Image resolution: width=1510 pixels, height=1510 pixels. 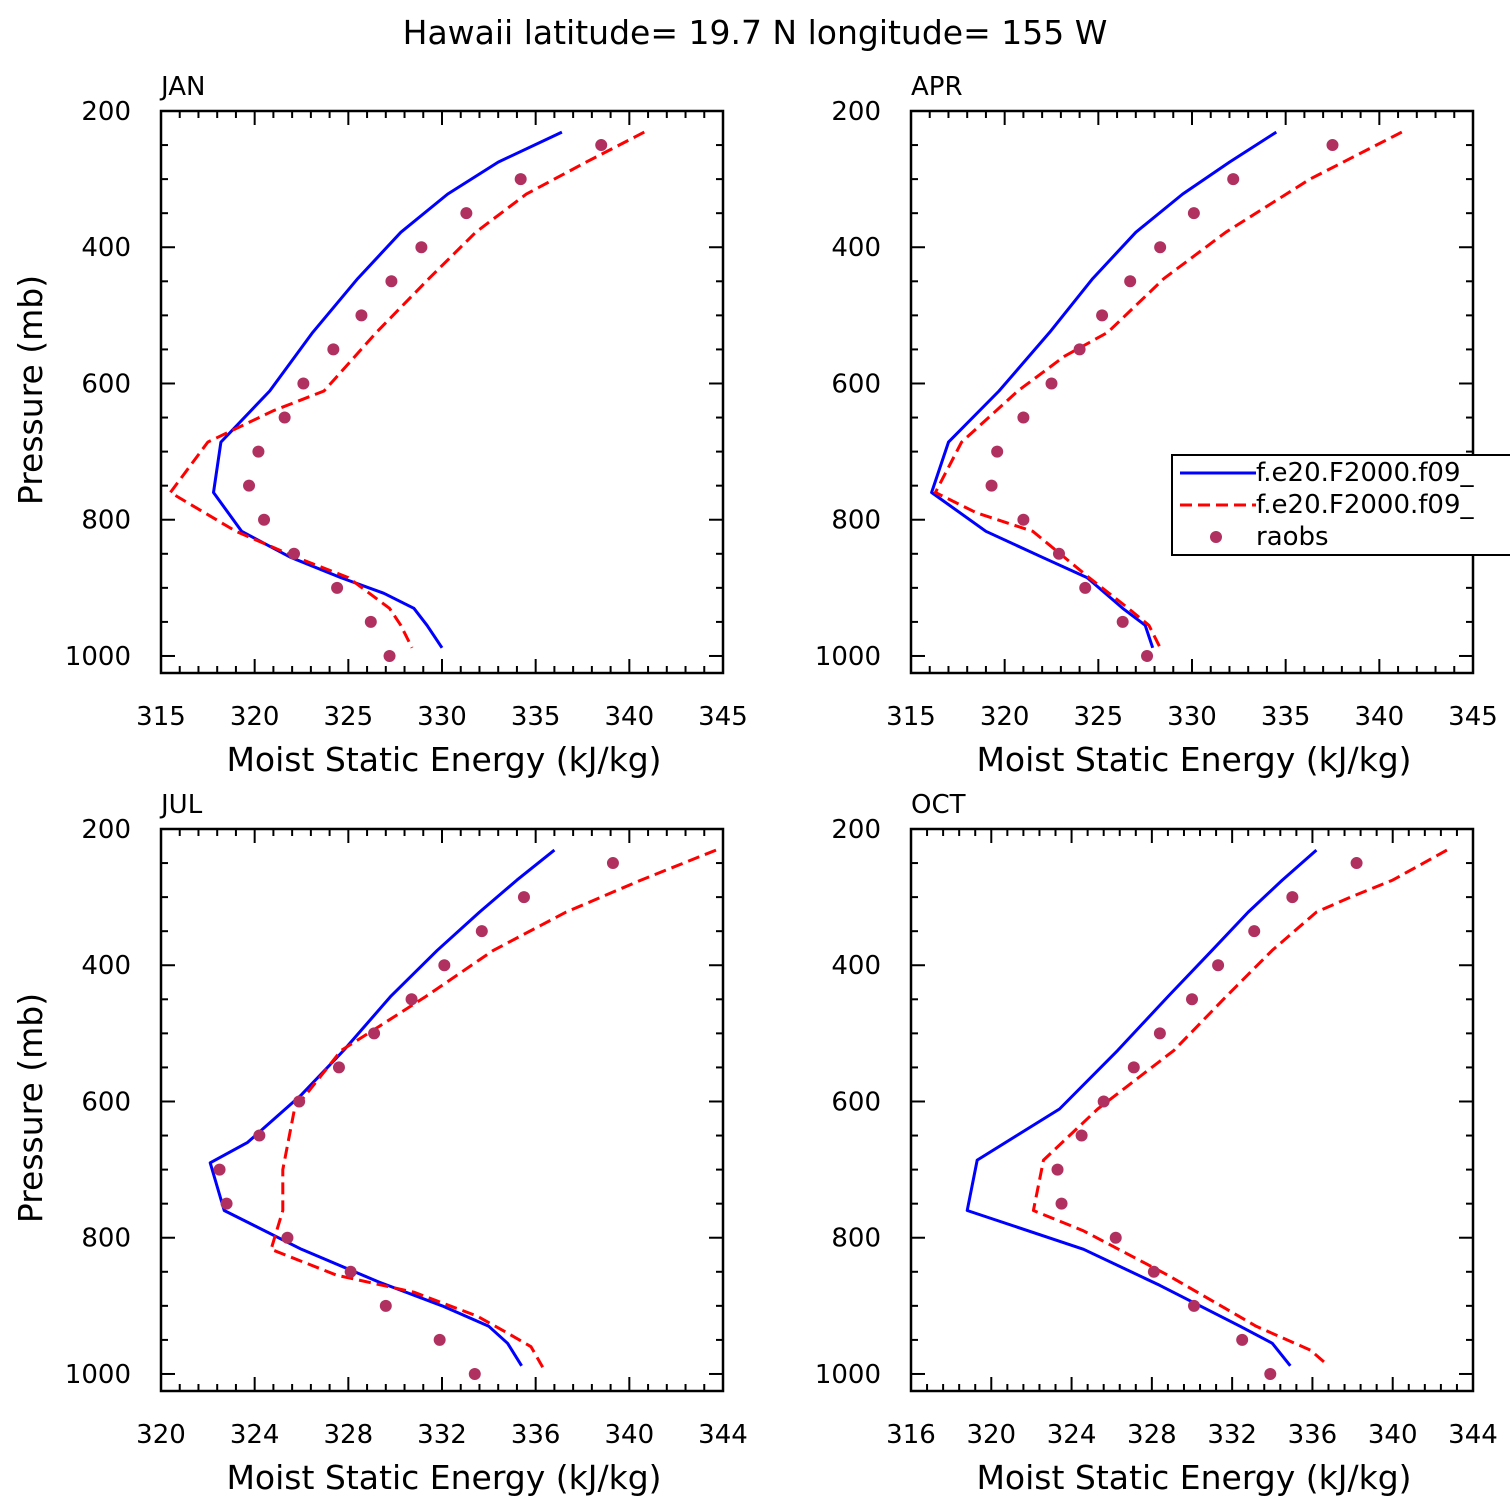 What do you see at coordinates (349, 717) in the screenshot?
I see `x-tick-label: 325` at bounding box center [349, 717].